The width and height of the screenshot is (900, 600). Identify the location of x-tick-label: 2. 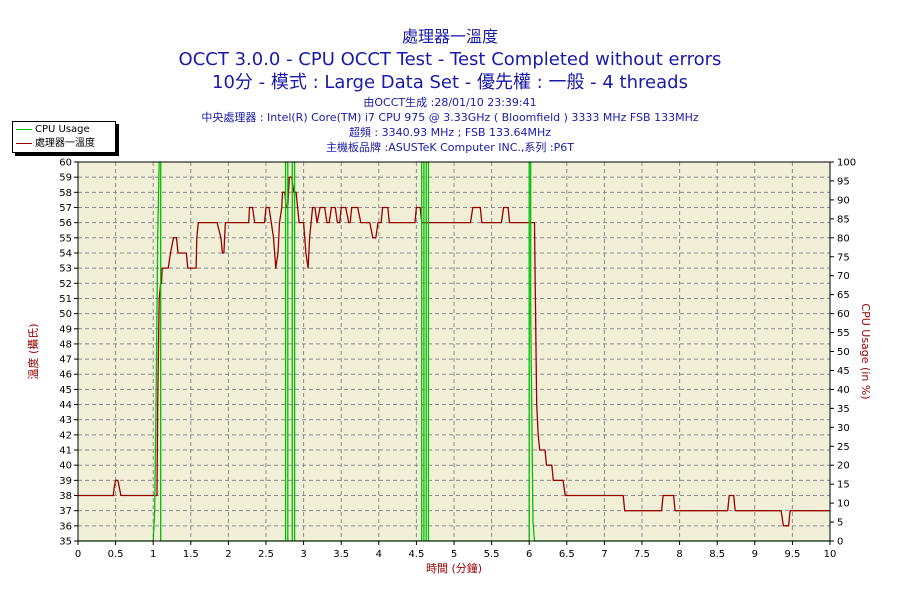
(228, 554).